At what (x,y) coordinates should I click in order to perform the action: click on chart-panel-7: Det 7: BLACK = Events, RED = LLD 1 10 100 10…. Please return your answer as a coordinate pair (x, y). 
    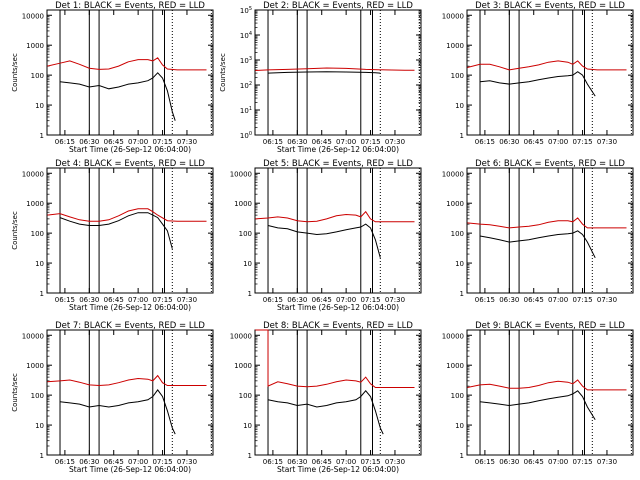
    Looking at the image, I should click on (112, 397).